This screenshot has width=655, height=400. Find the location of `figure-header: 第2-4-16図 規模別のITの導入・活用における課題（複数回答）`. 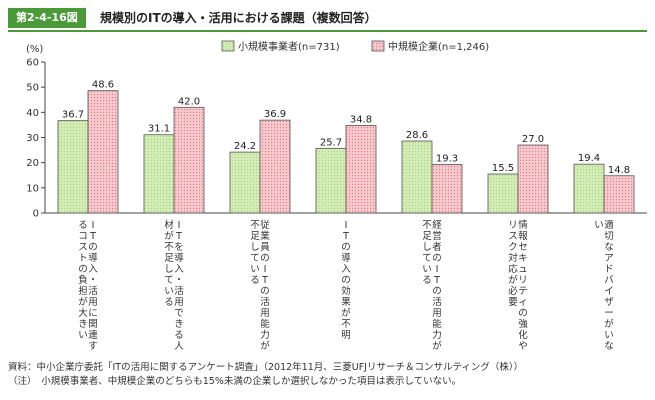

figure-header: 第2-4-16図 規模別のITの導入・活用における課題（複数回答） is located at coordinates (327, 20).